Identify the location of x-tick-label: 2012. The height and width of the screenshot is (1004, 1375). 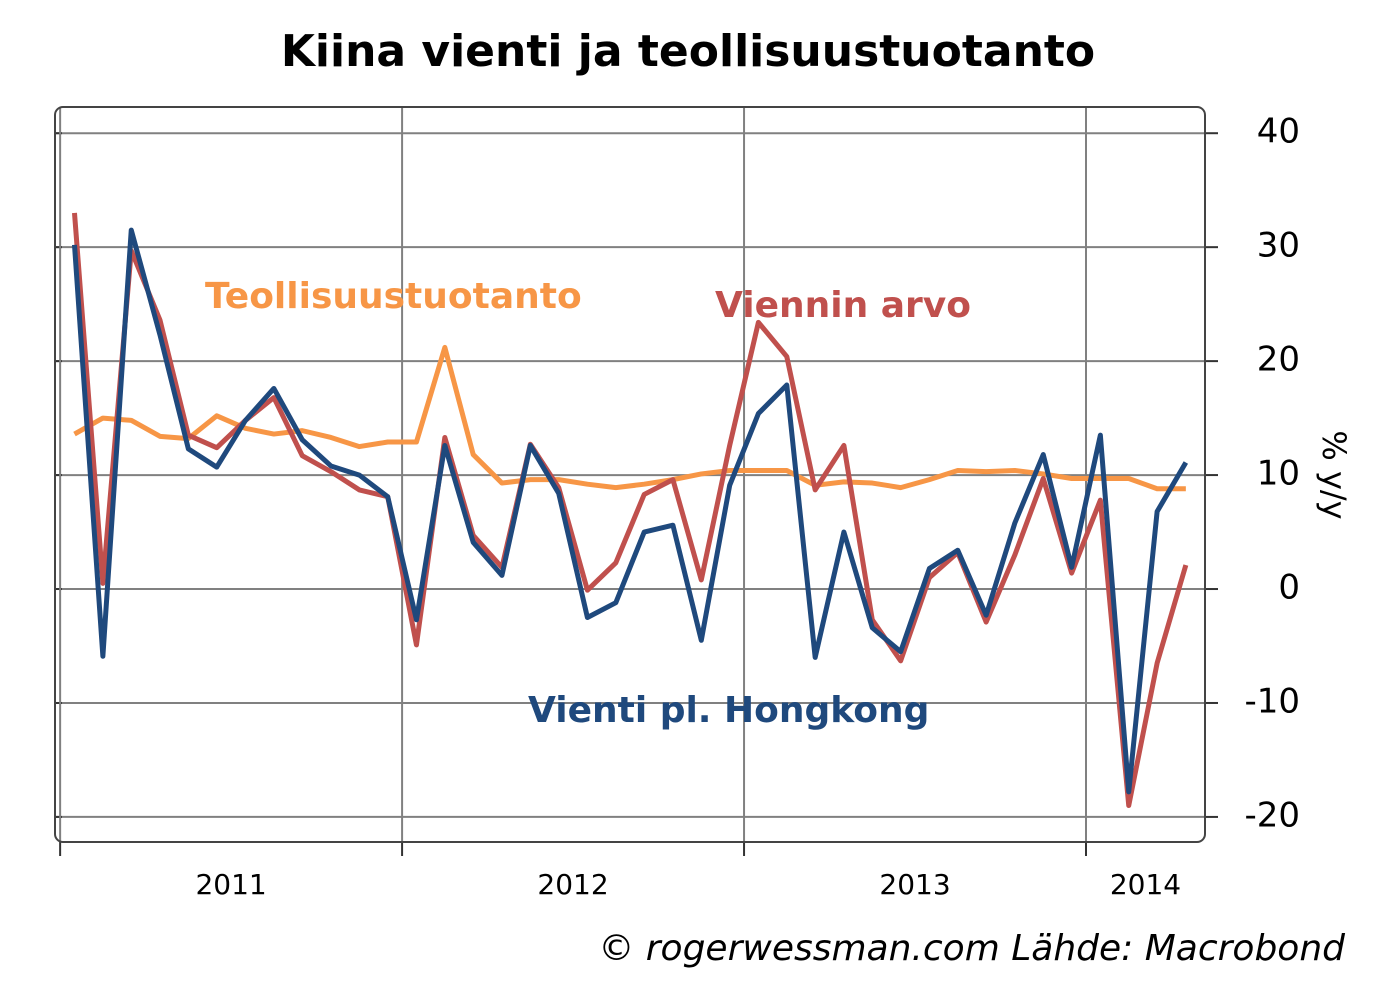
(572, 884).